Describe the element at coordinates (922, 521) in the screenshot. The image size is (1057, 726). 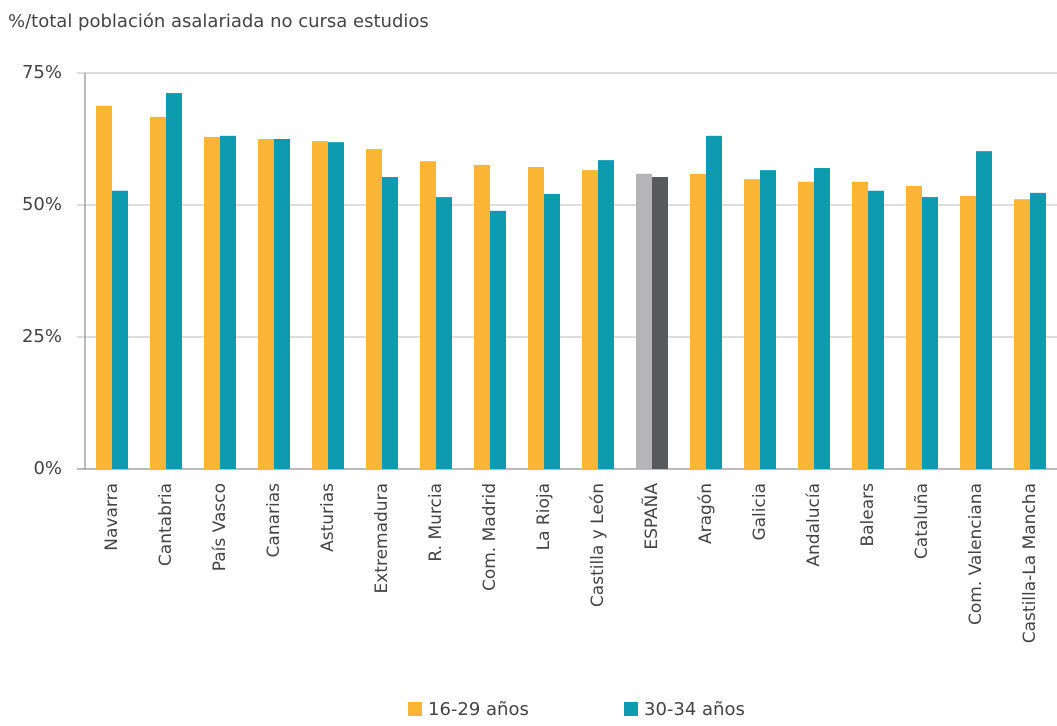
I see `x-tick-label: Cataluña` at that location.